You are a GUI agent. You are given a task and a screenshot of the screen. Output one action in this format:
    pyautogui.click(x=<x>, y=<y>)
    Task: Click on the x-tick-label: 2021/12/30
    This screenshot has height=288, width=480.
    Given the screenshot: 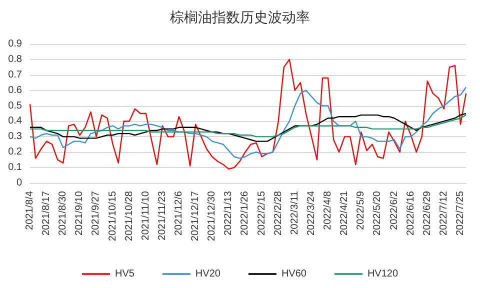 What is the action you would take?
    pyautogui.click(x=212, y=216)
    